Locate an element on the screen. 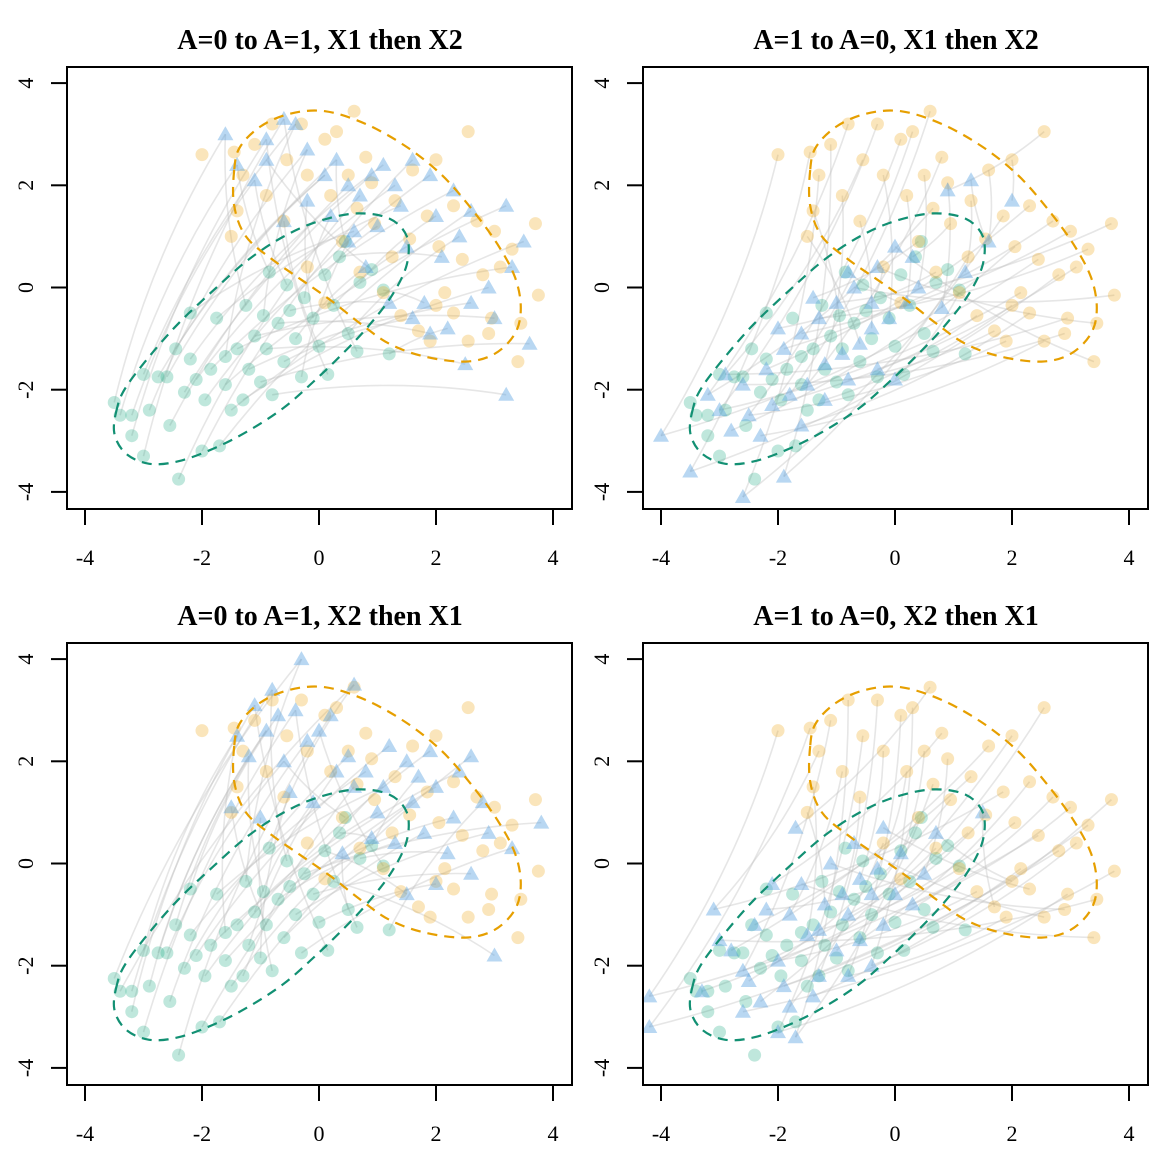  contour-a1 is located at coordinates (376, 236).